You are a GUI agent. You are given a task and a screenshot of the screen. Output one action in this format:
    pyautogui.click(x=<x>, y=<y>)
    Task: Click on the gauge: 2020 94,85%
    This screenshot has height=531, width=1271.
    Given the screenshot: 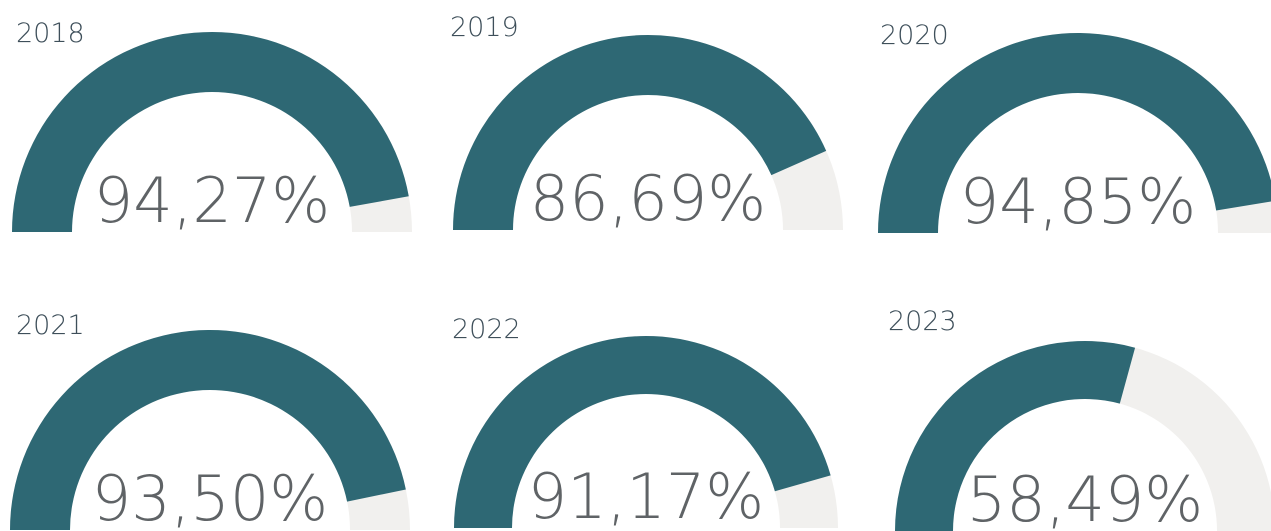 What is the action you would take?
    pyautogui.click(x=1074, y=129)
    